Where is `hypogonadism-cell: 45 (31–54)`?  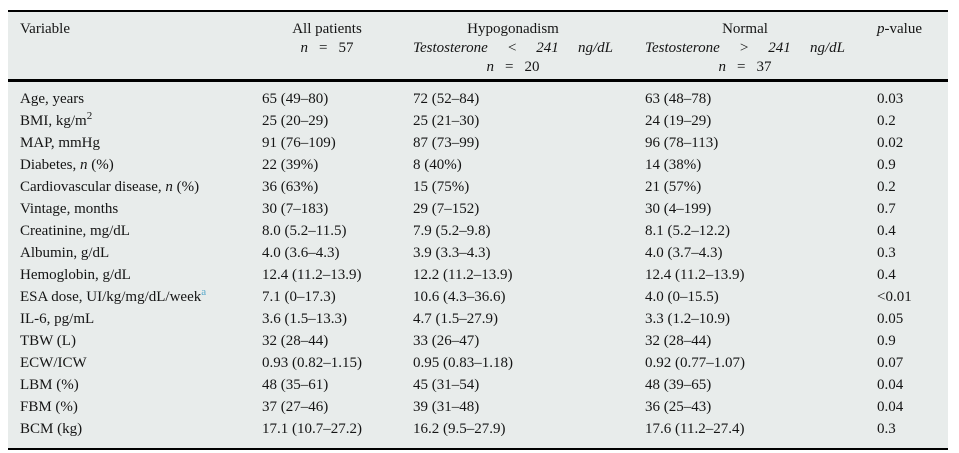
hypogonadism-cell: 45 (31–54) is located at coordinates (446, 385).